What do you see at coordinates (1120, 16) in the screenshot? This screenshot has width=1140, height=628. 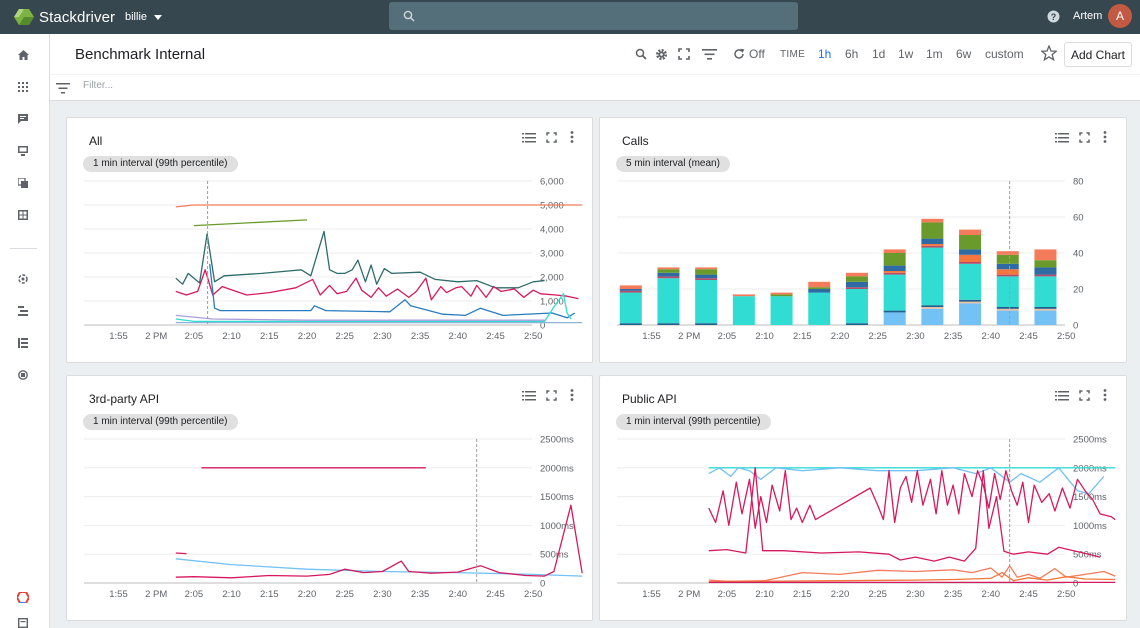 I see `avatar: A` at bounding box center [1120, 16].